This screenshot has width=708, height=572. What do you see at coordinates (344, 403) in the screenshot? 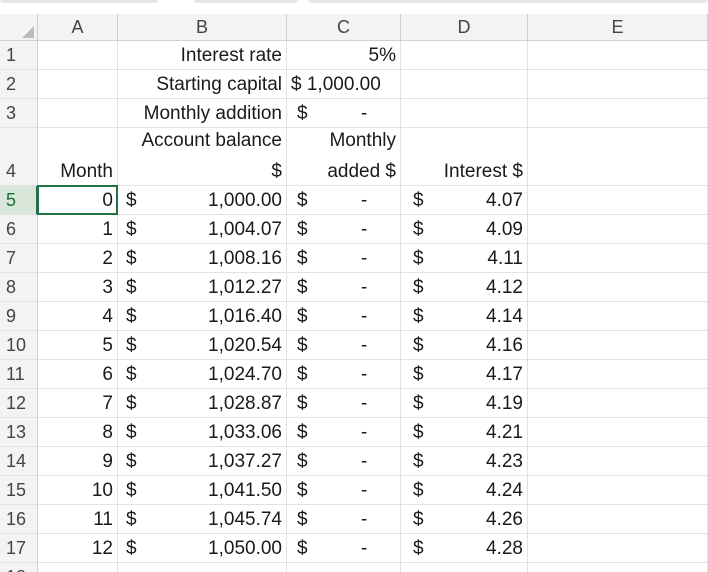
I see `cell-c12: $ -` at bounding box center [344, 403].